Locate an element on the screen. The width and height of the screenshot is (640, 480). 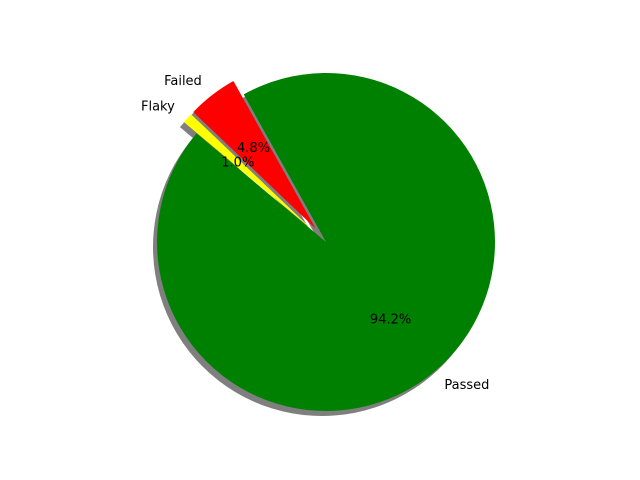
slice-percent-passed: 94.2% is located at coordinates (390, 320).